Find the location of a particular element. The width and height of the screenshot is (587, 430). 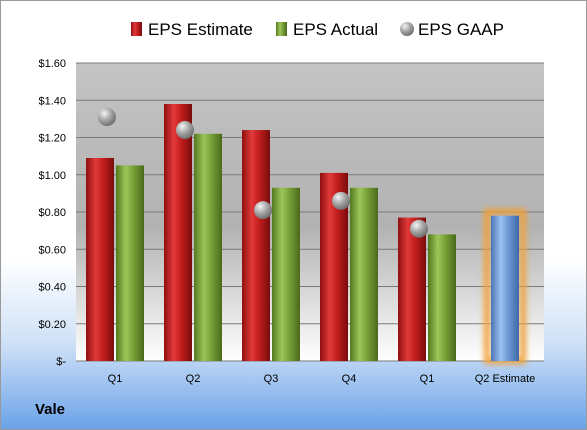

y-tick-label: $0.20 is located at coordinates (52, 325).